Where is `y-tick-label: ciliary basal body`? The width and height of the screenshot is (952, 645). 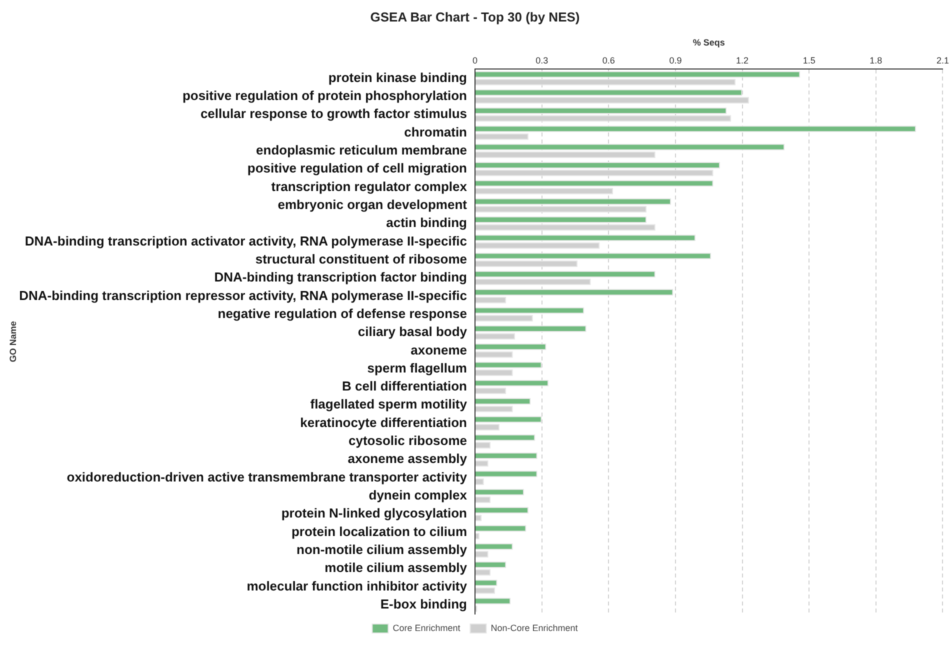 y-tick-label: ciliary basal body is located at coordinates (413, 332).